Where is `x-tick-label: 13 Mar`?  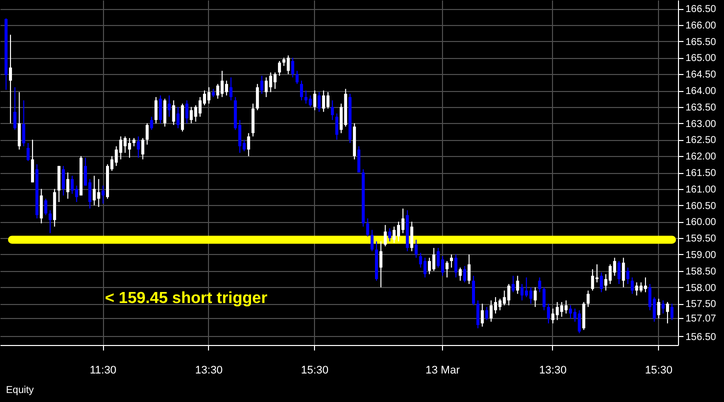
x-tick-label: 13 Mar is located at coordinates (443, 370).